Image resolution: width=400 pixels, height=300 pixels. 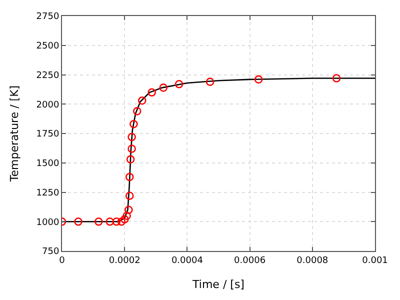 I want to click on y-tick-label: 1750, so click(x=48, y=135).